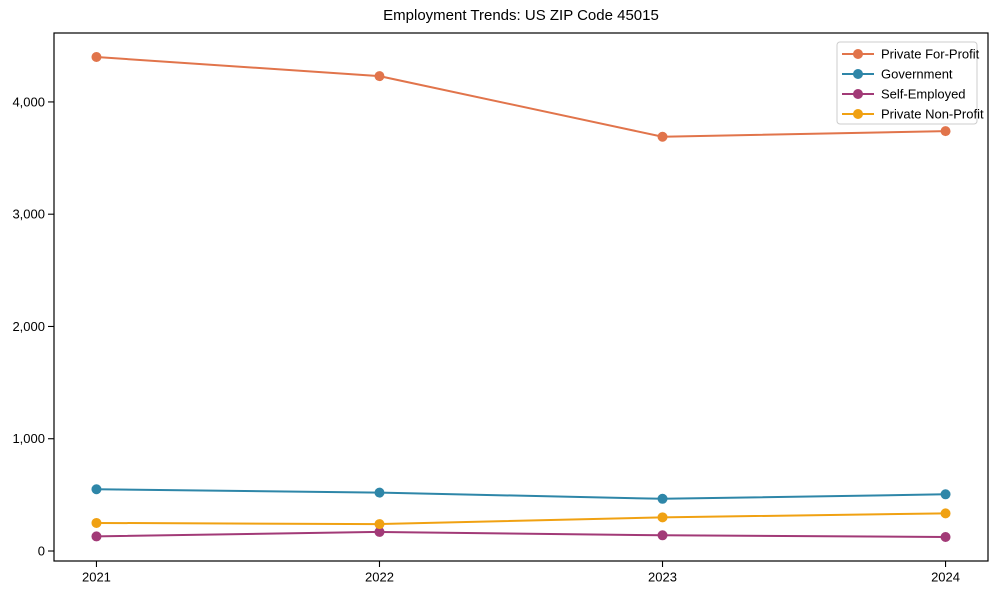  Describe the element at coordinates (28, 438) in the screenshot. I see `y-tick-label: 1,000` at that location.